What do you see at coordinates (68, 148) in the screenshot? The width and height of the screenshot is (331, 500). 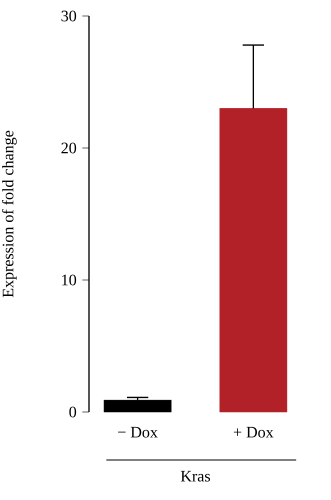 I see `y-tick-label: 20` at bounding box center [68, 148].